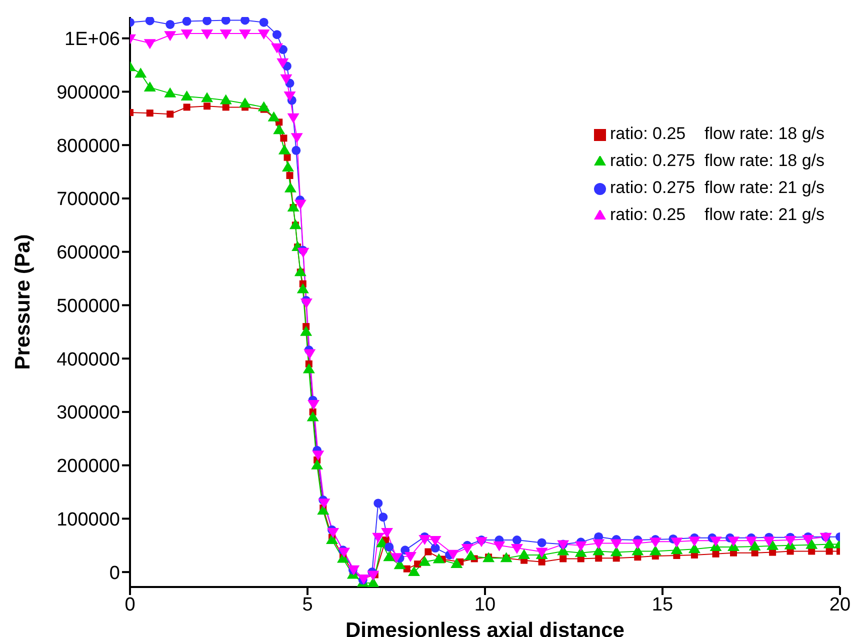 The image size is (854, 637). What do you see at coordinates (485, 605) in the screenshot?
I see `x-tick-label: 10` at bounding box center [485, 605].